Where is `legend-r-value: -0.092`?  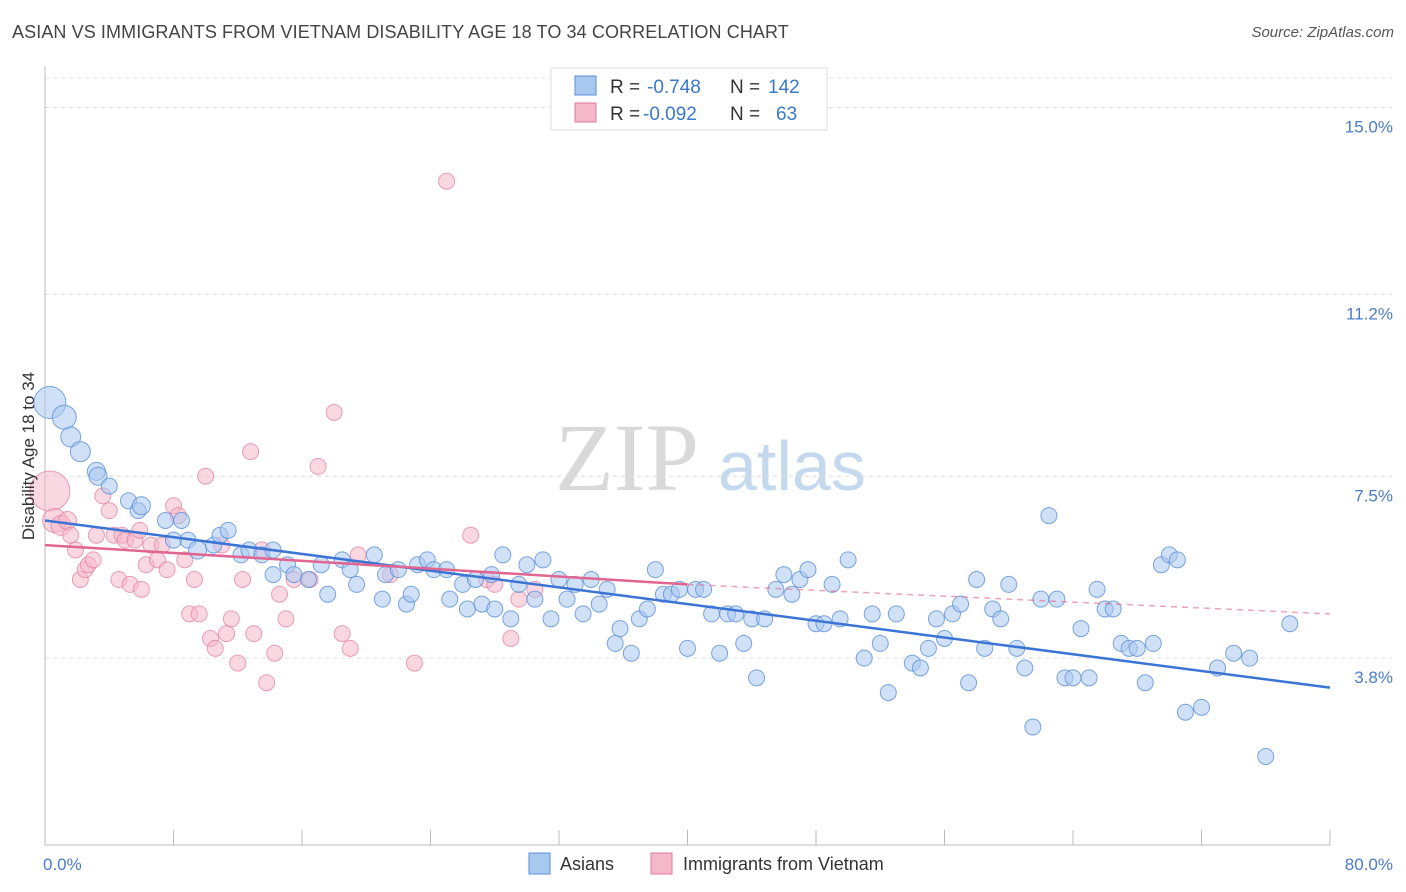 legend-r-value: -0.092 is located at coordinates (670, 114).